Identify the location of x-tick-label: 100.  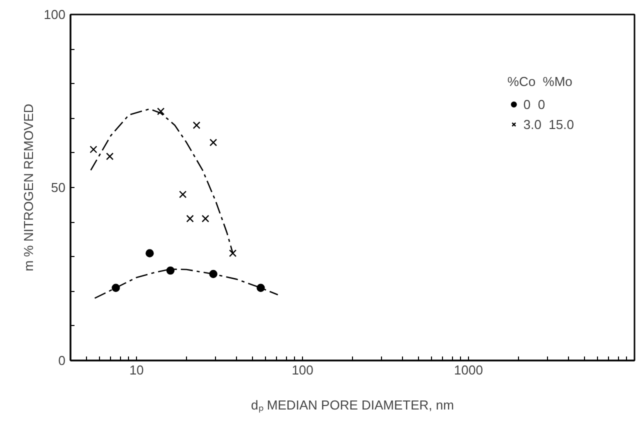
(303, 370).